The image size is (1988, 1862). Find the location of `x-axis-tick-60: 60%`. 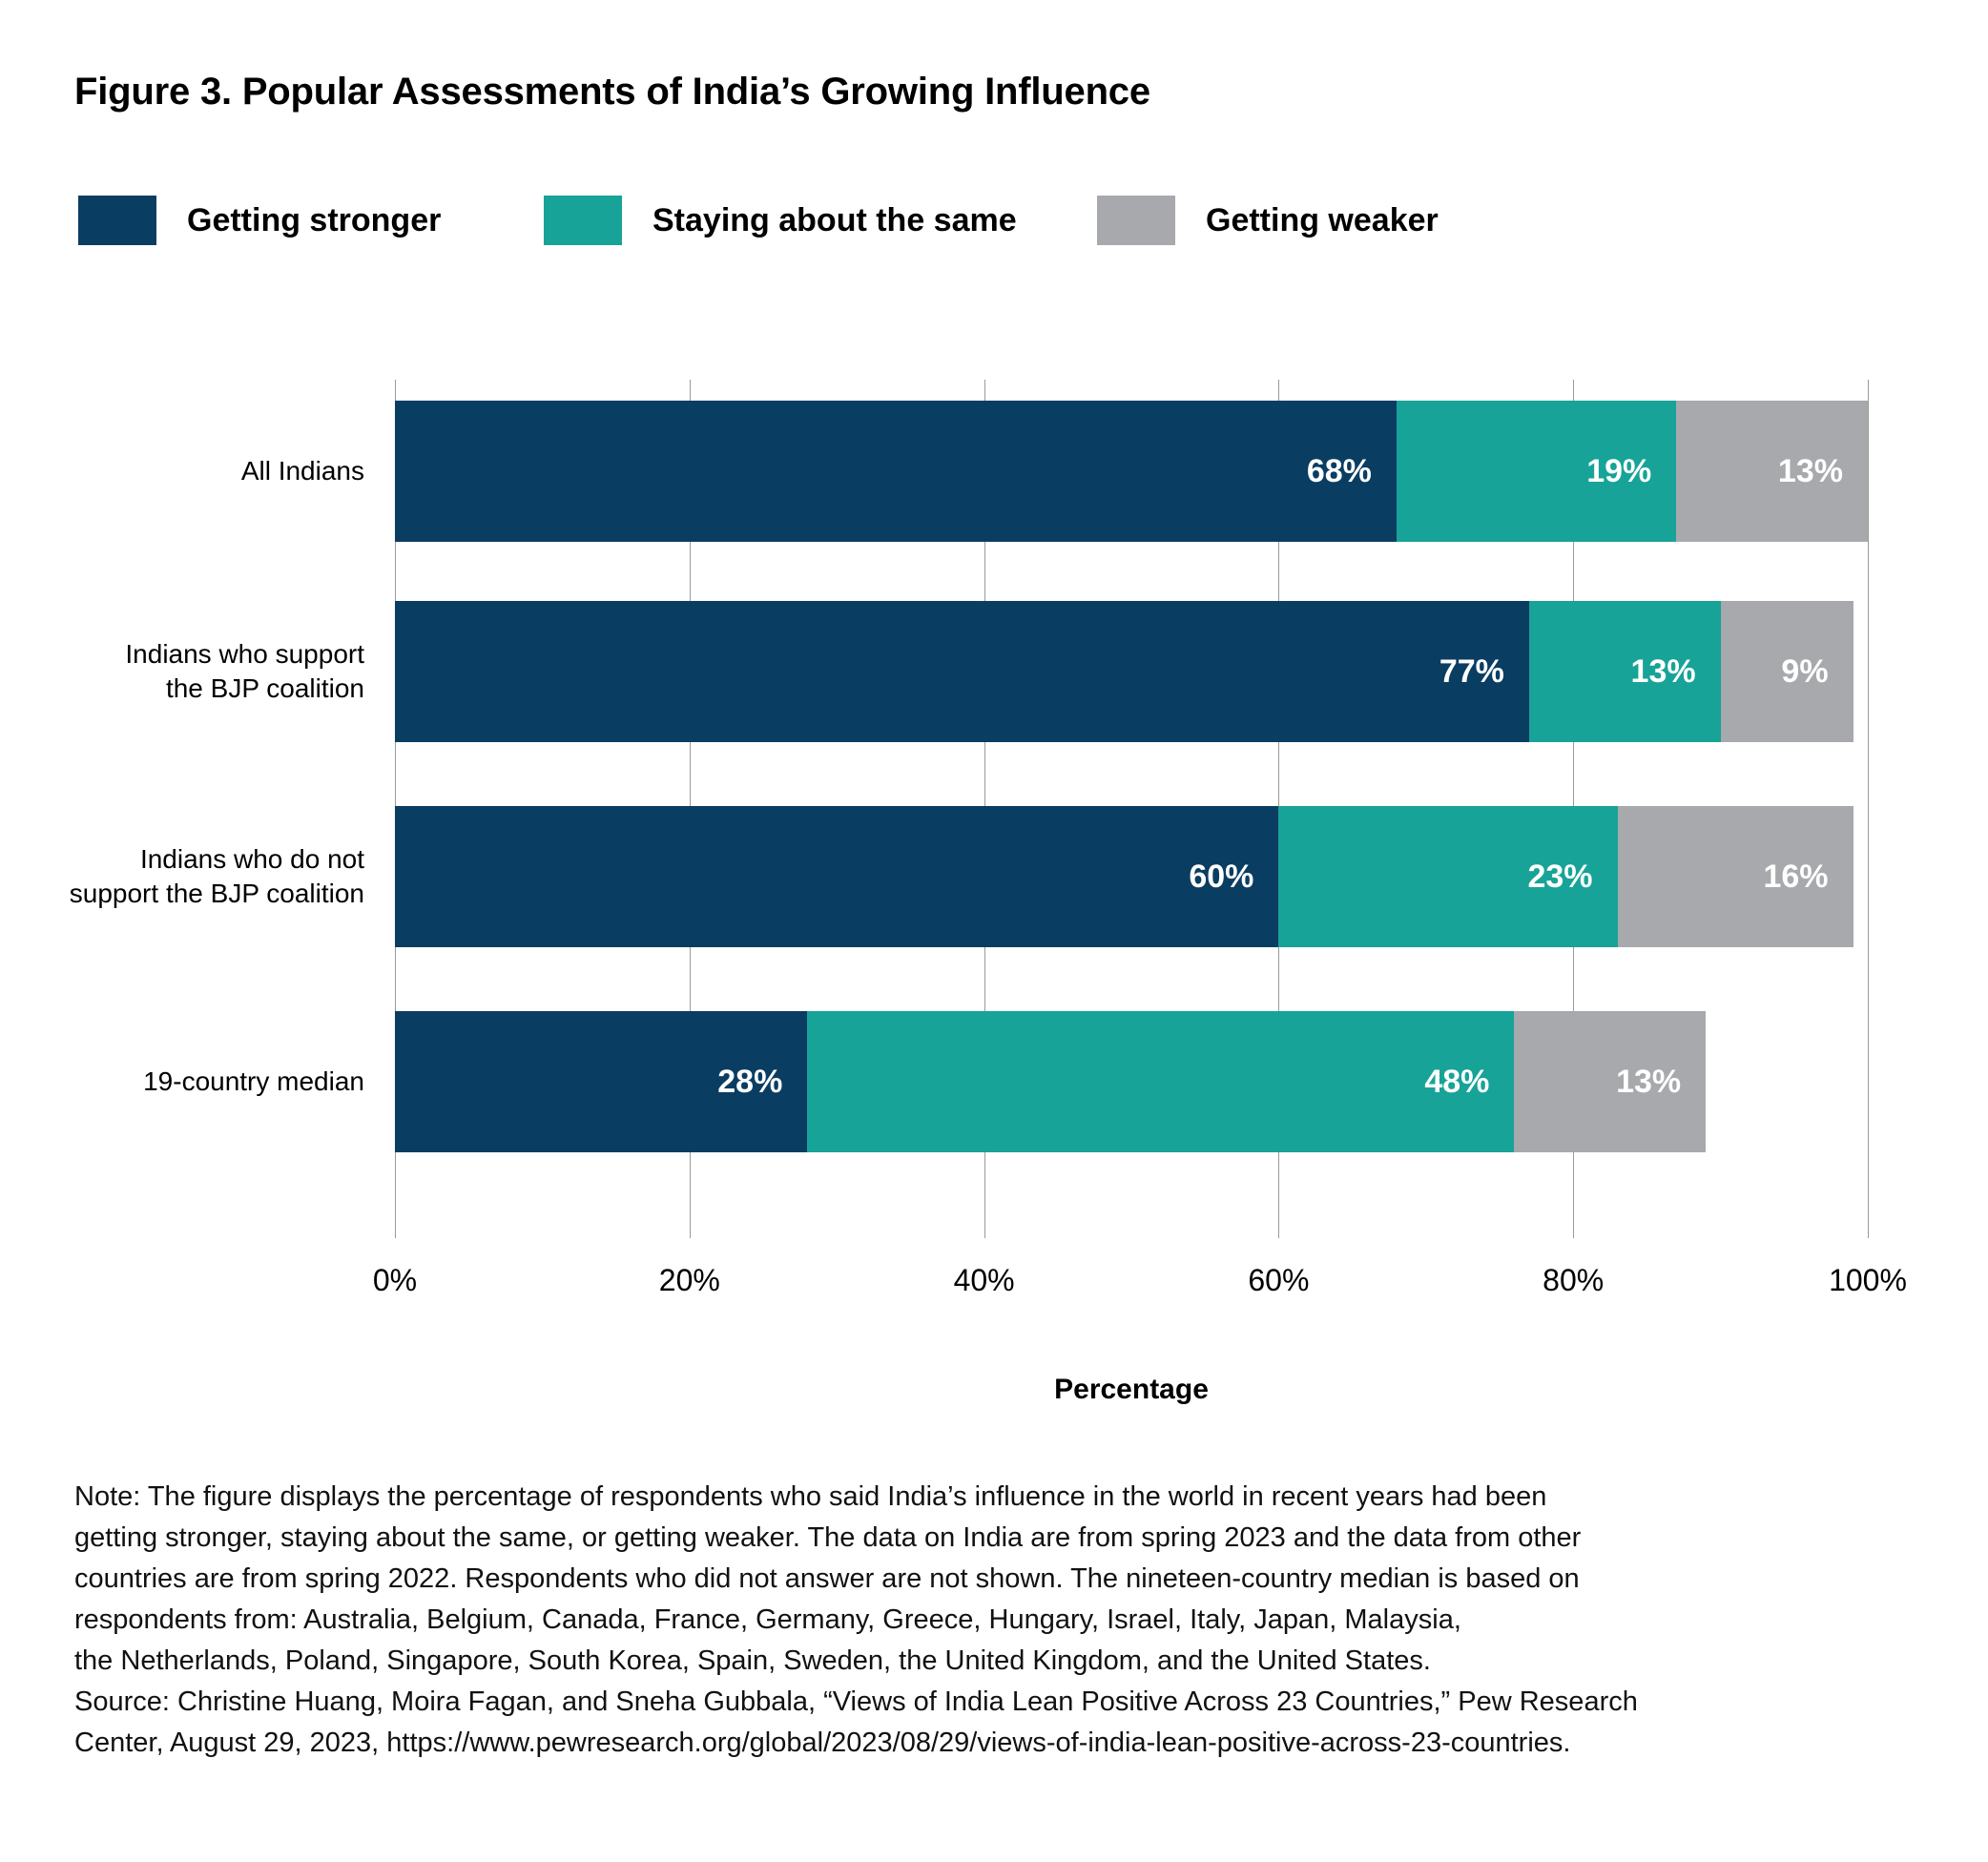

x-axis-tick-60: 60% is located at coordinates (1279, 1280).